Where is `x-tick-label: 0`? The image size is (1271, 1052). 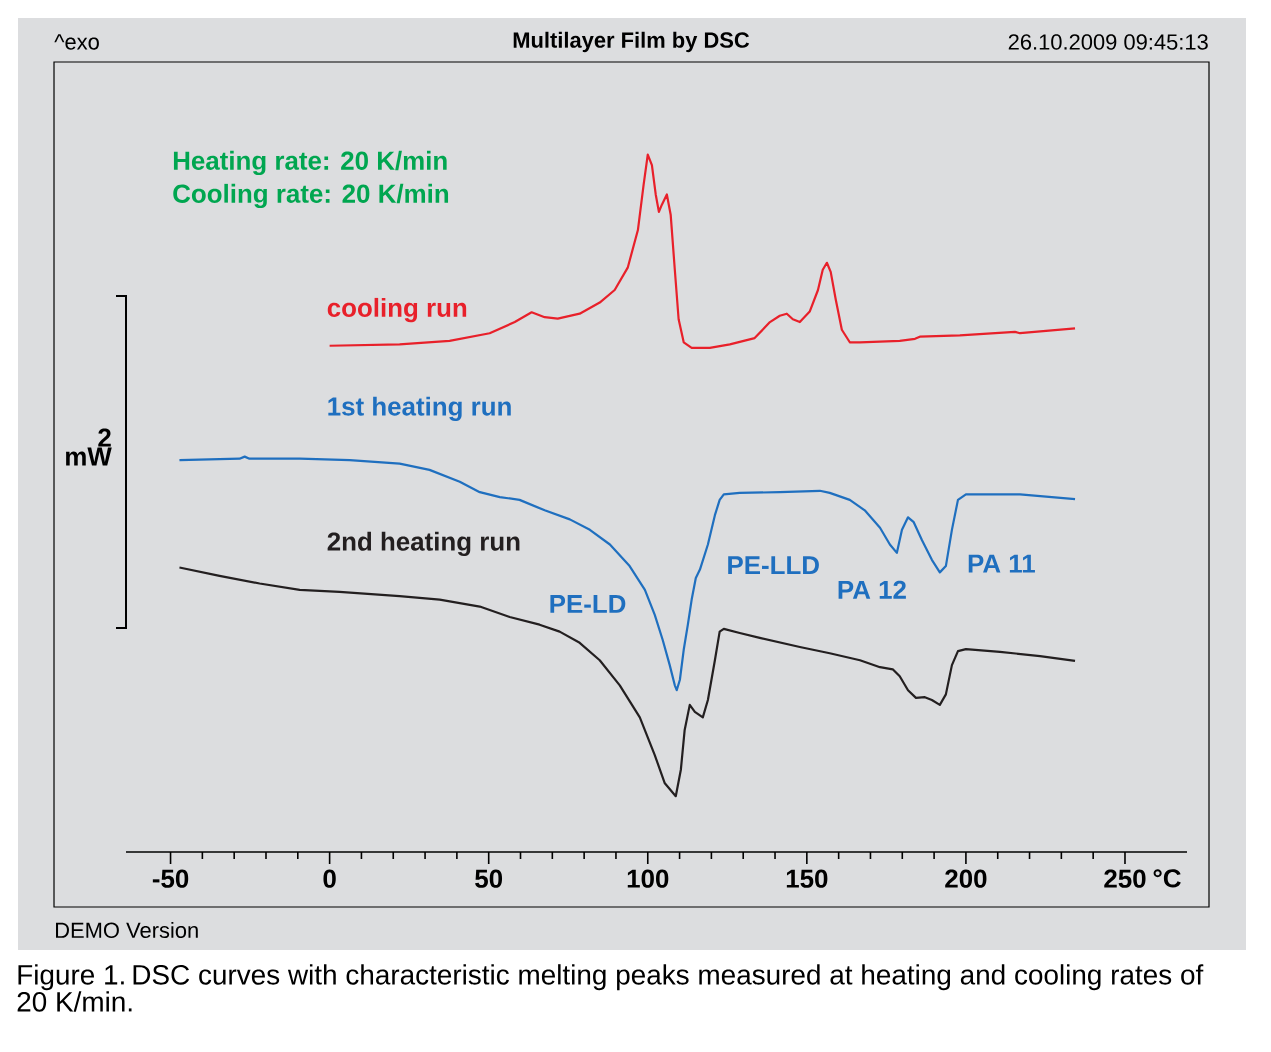
x-tick-label: 0 is located at coordinates (329, 878).